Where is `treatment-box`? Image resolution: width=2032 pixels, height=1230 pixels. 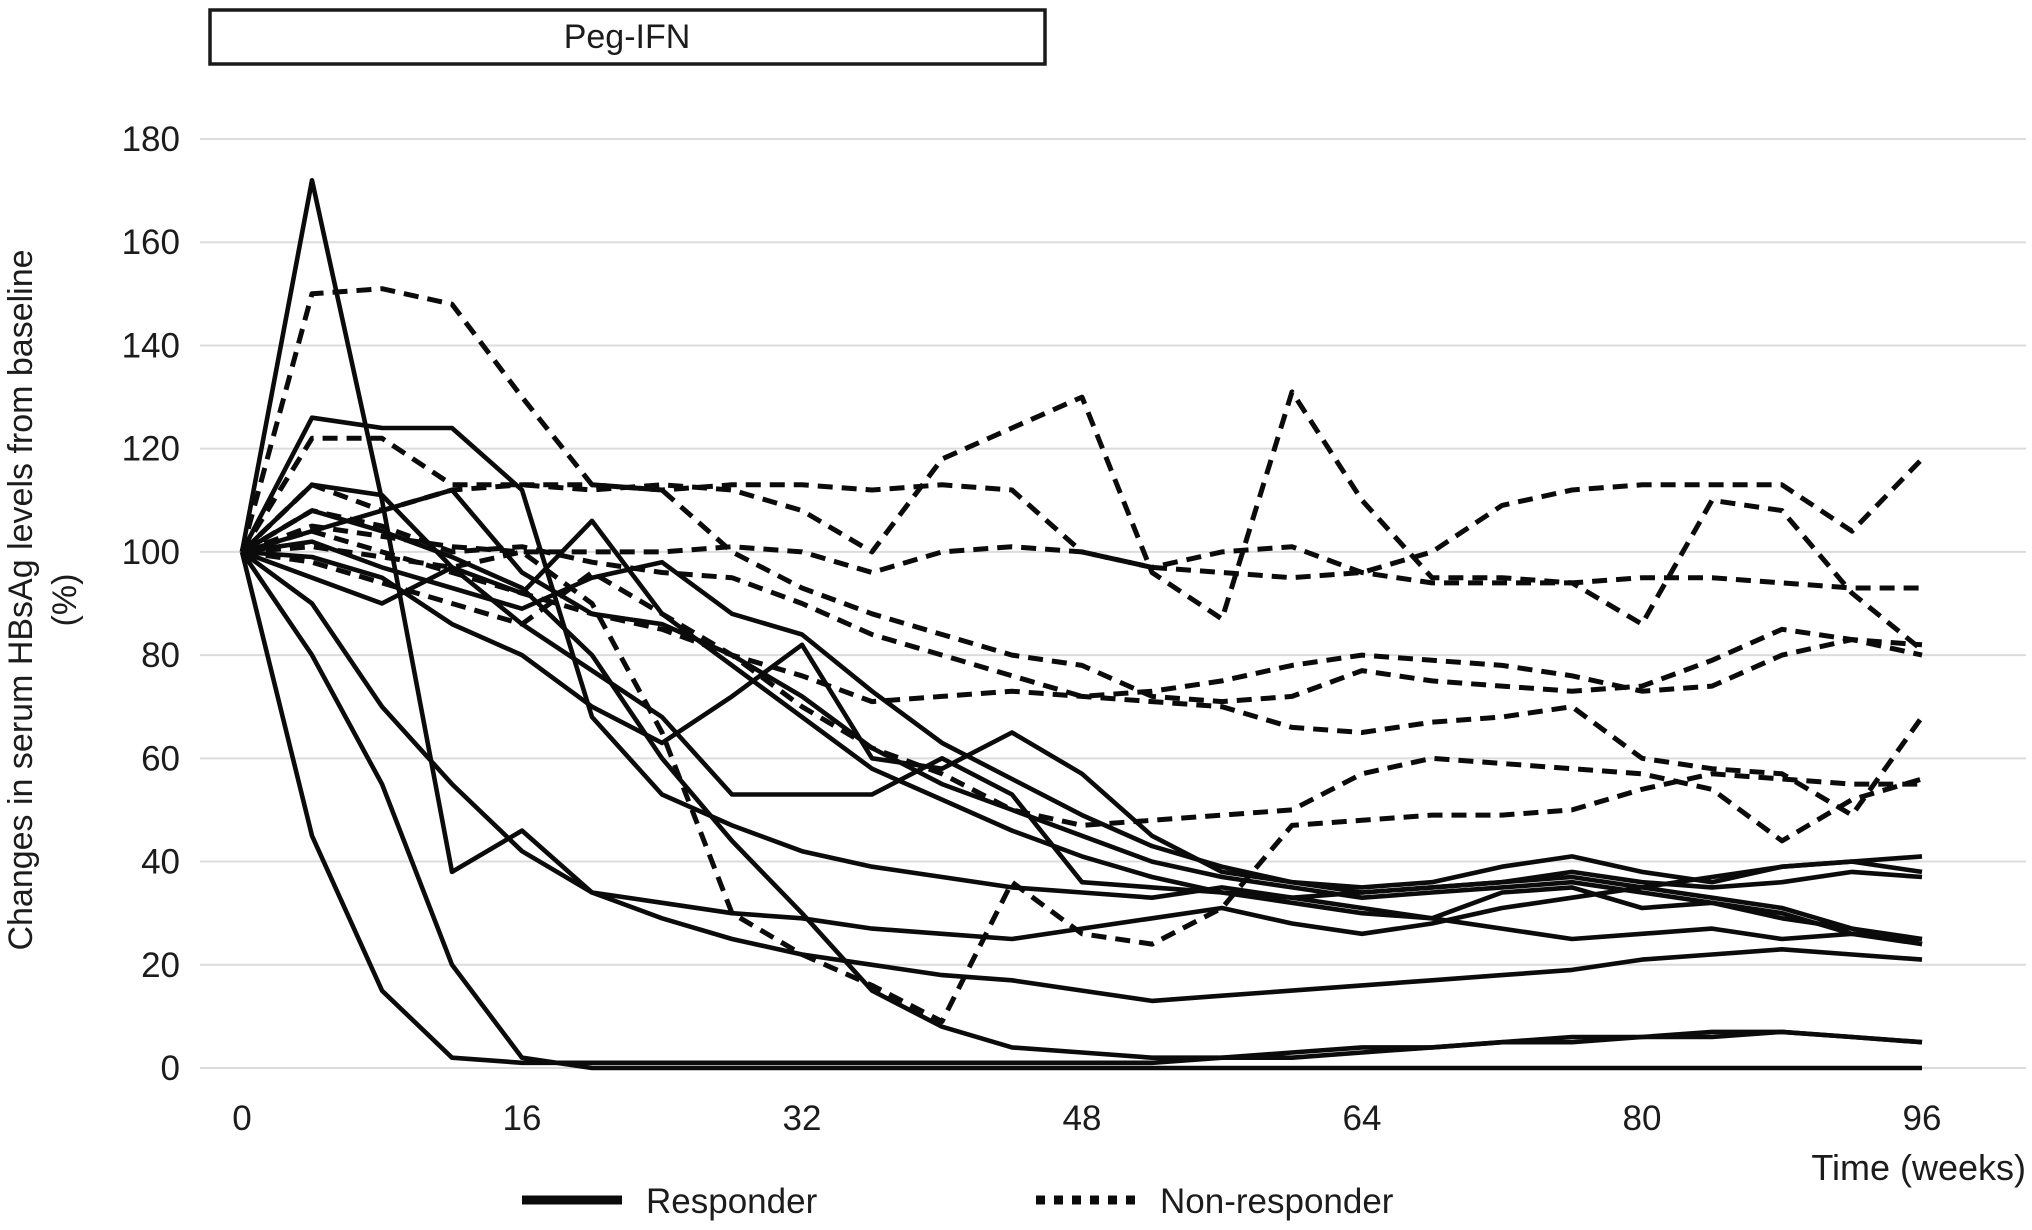 treatment-box is located at coordinates (627, 37).